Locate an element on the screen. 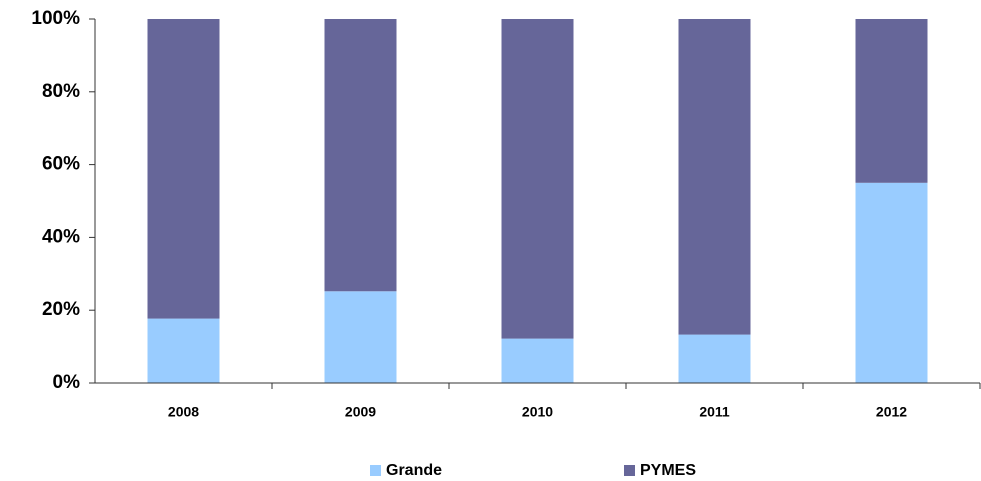 The image size is (981, 481). x-tick-label: 2011 is located at coordinates (714, 412).